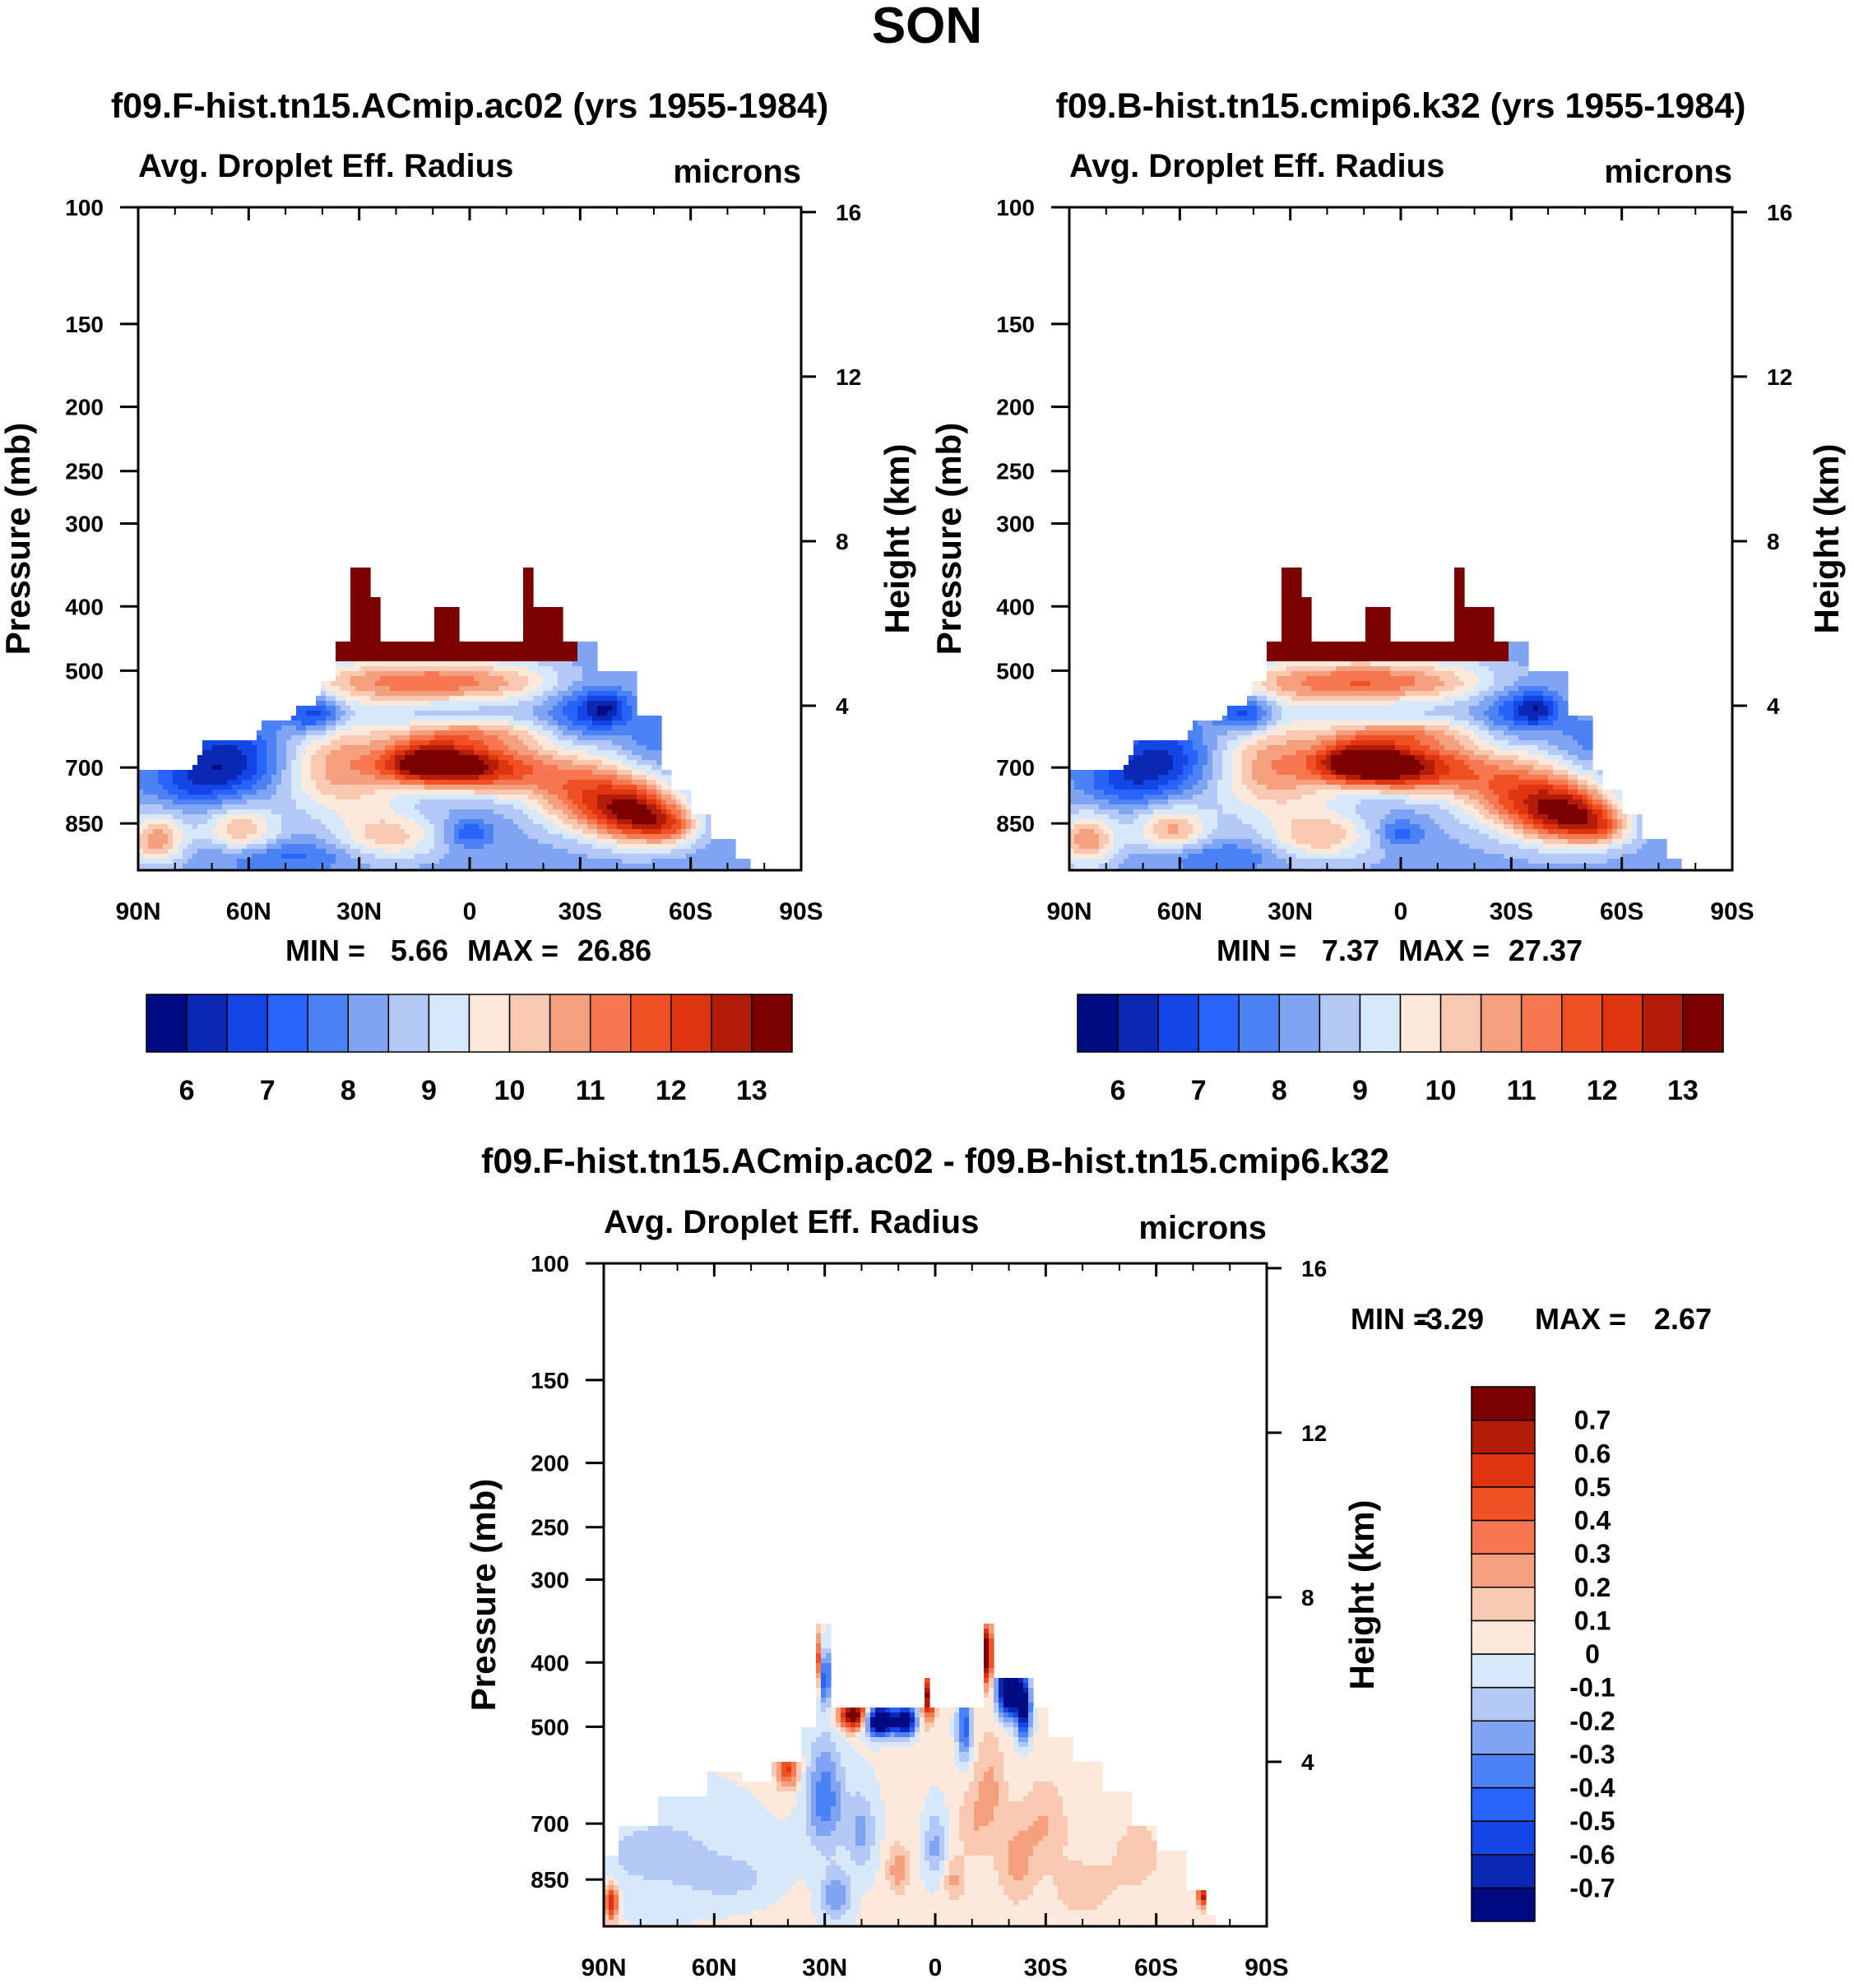  What do you see at coordinates (287, 1023) in the screenshot?
I see `left-colorbar-box` at bounding box center [287, 1023].